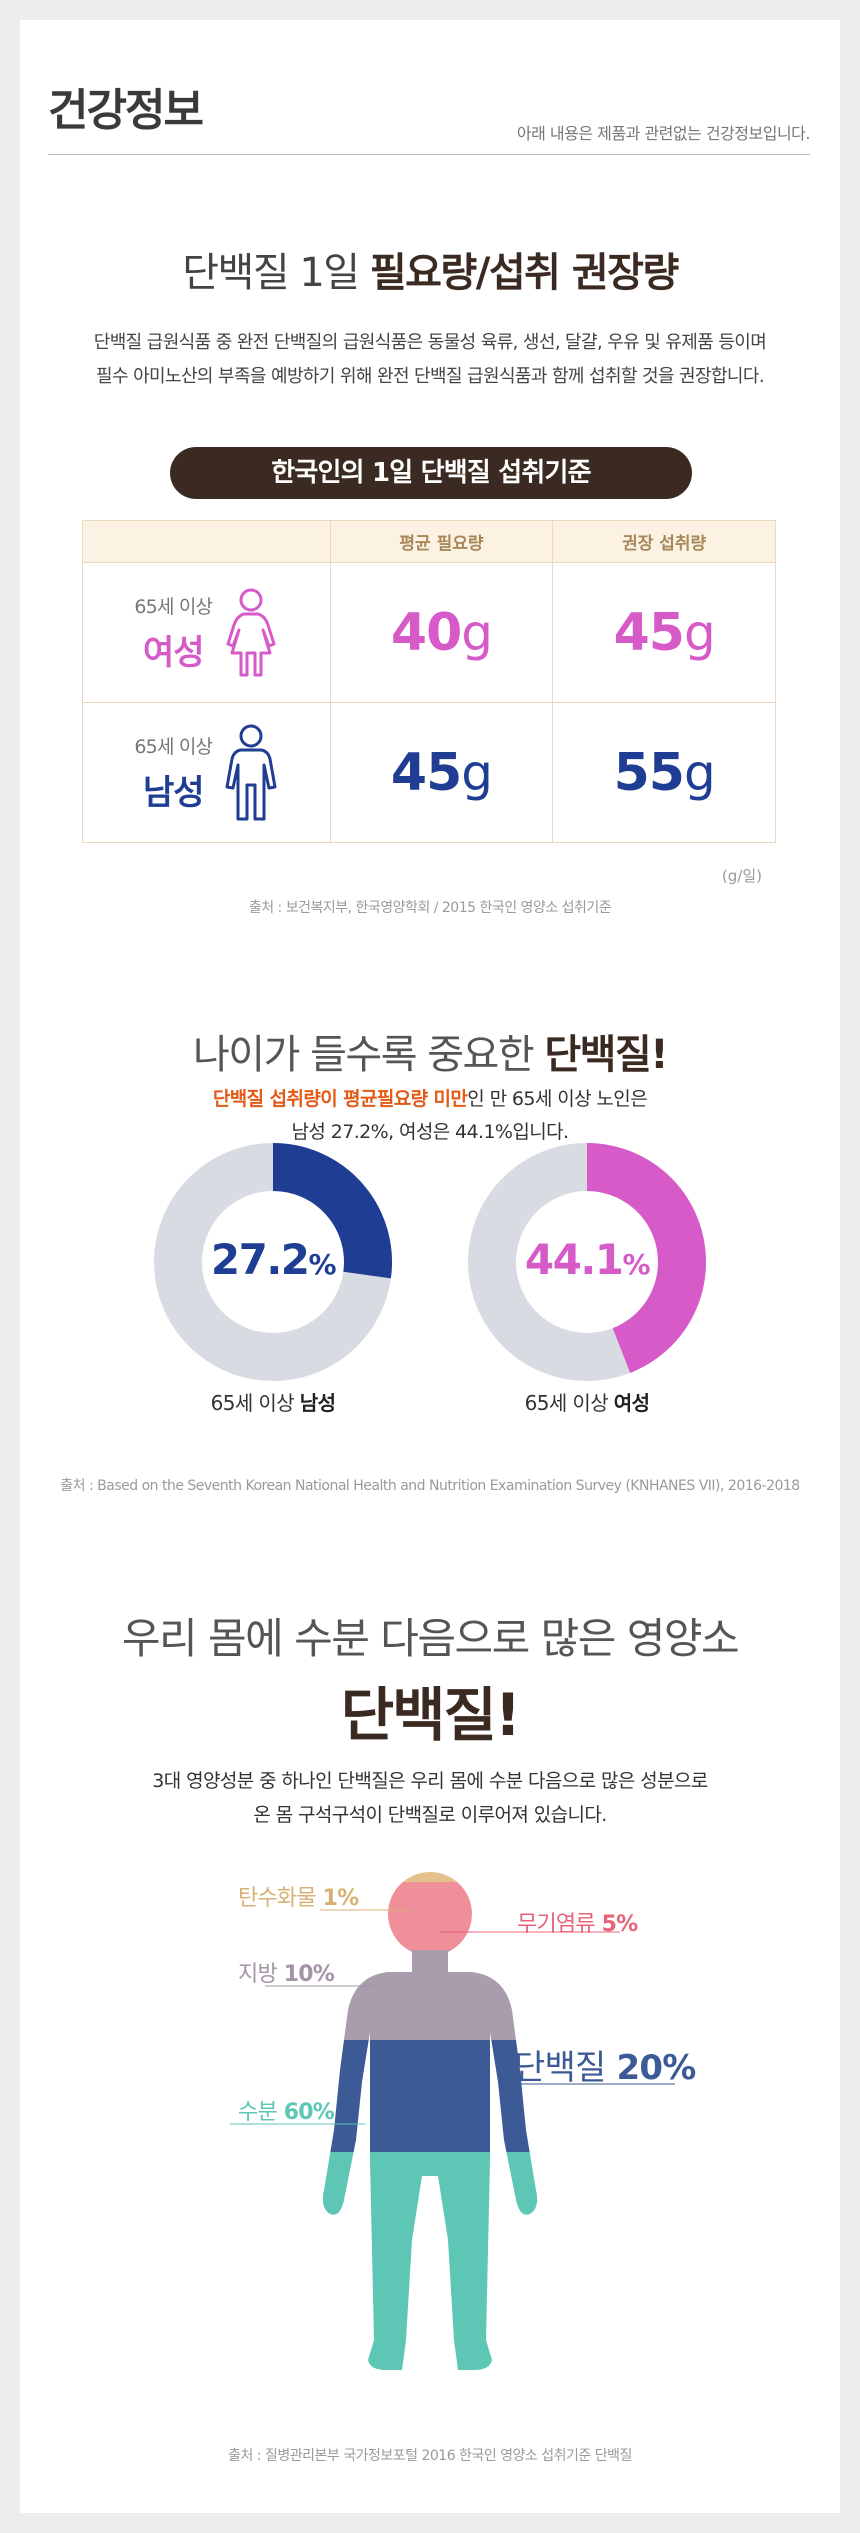 The width and height of the screenshot is (860, 2533). What do you see at coordinates (332, 1211) in the screenshot?
I see `donut-segment-male` at bounding box center [332, 1211].